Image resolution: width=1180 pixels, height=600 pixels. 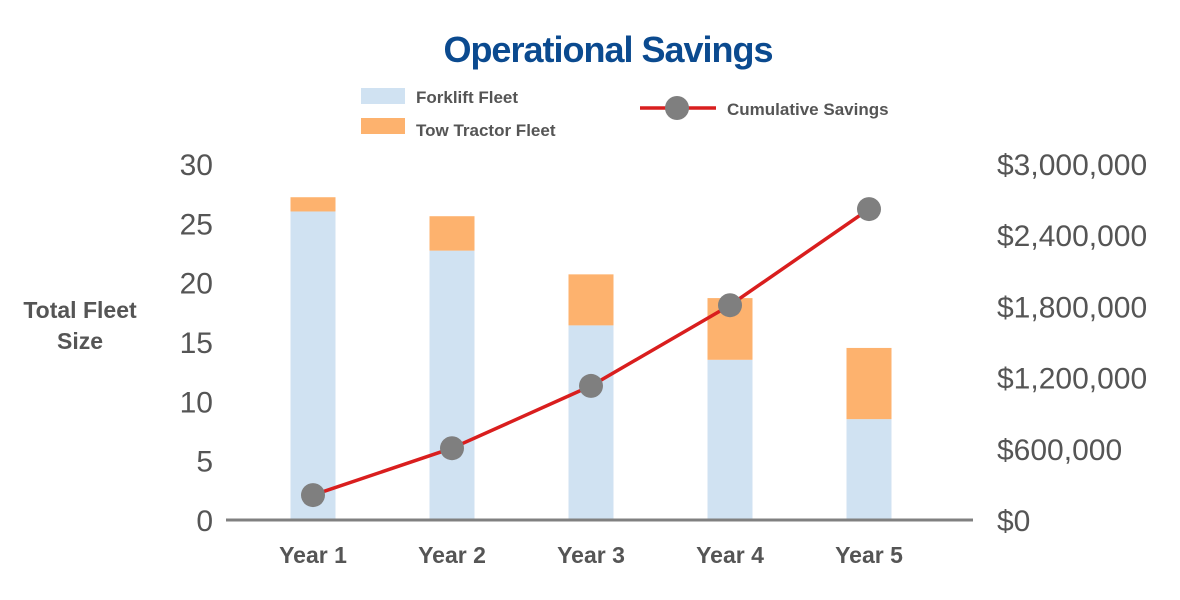 I want to click on left-tick-label: 10, so click(x=196, y=402).